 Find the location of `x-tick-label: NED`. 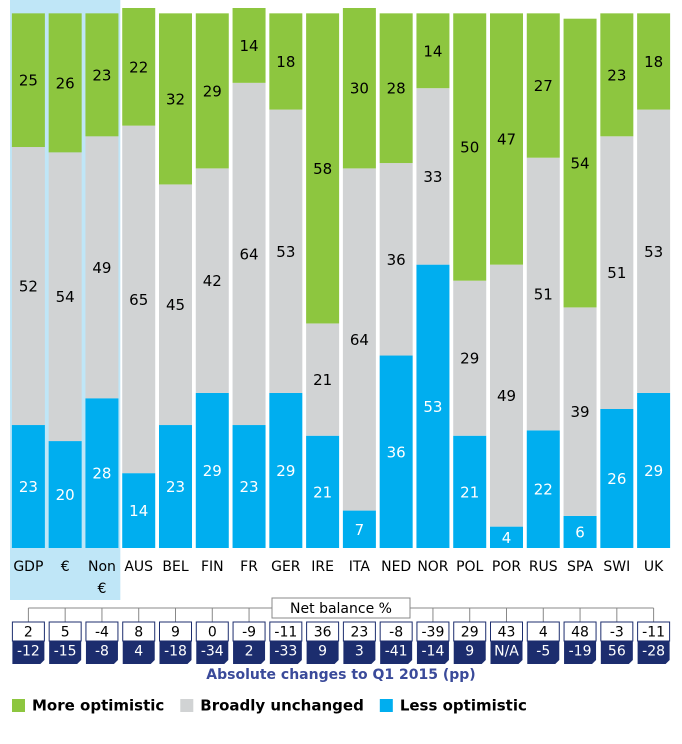

x-tick-label: NED is located at coordinates (396, 567).